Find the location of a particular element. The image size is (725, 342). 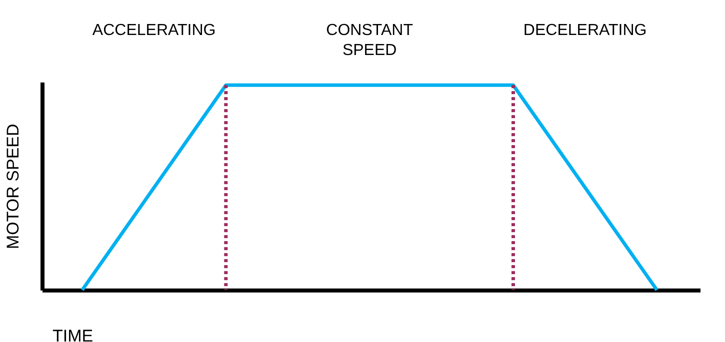

y-axis-title: MOTOR SPEED is located at coordinates (13, 187).